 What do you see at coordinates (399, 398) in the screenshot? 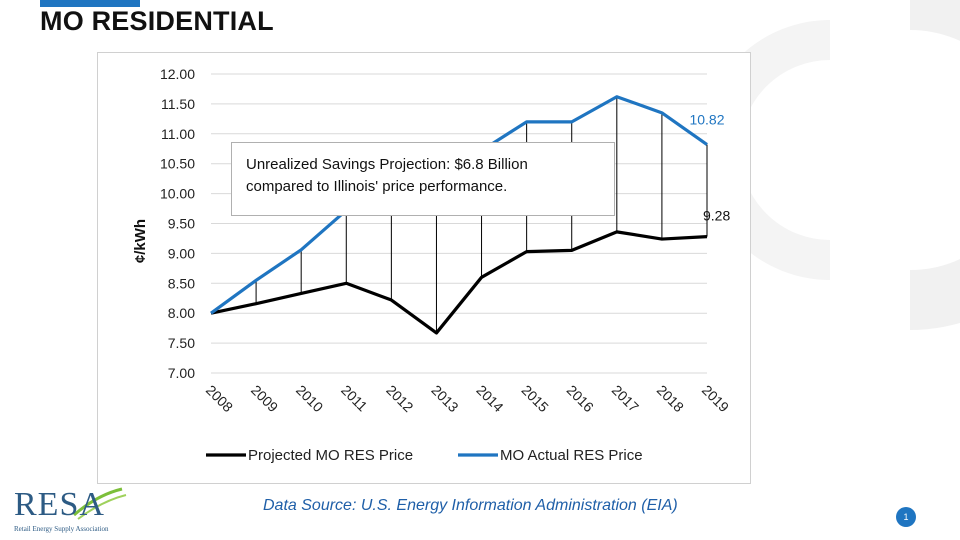
I see `x-tick-label: 2012` at bounding box center [399, 398].